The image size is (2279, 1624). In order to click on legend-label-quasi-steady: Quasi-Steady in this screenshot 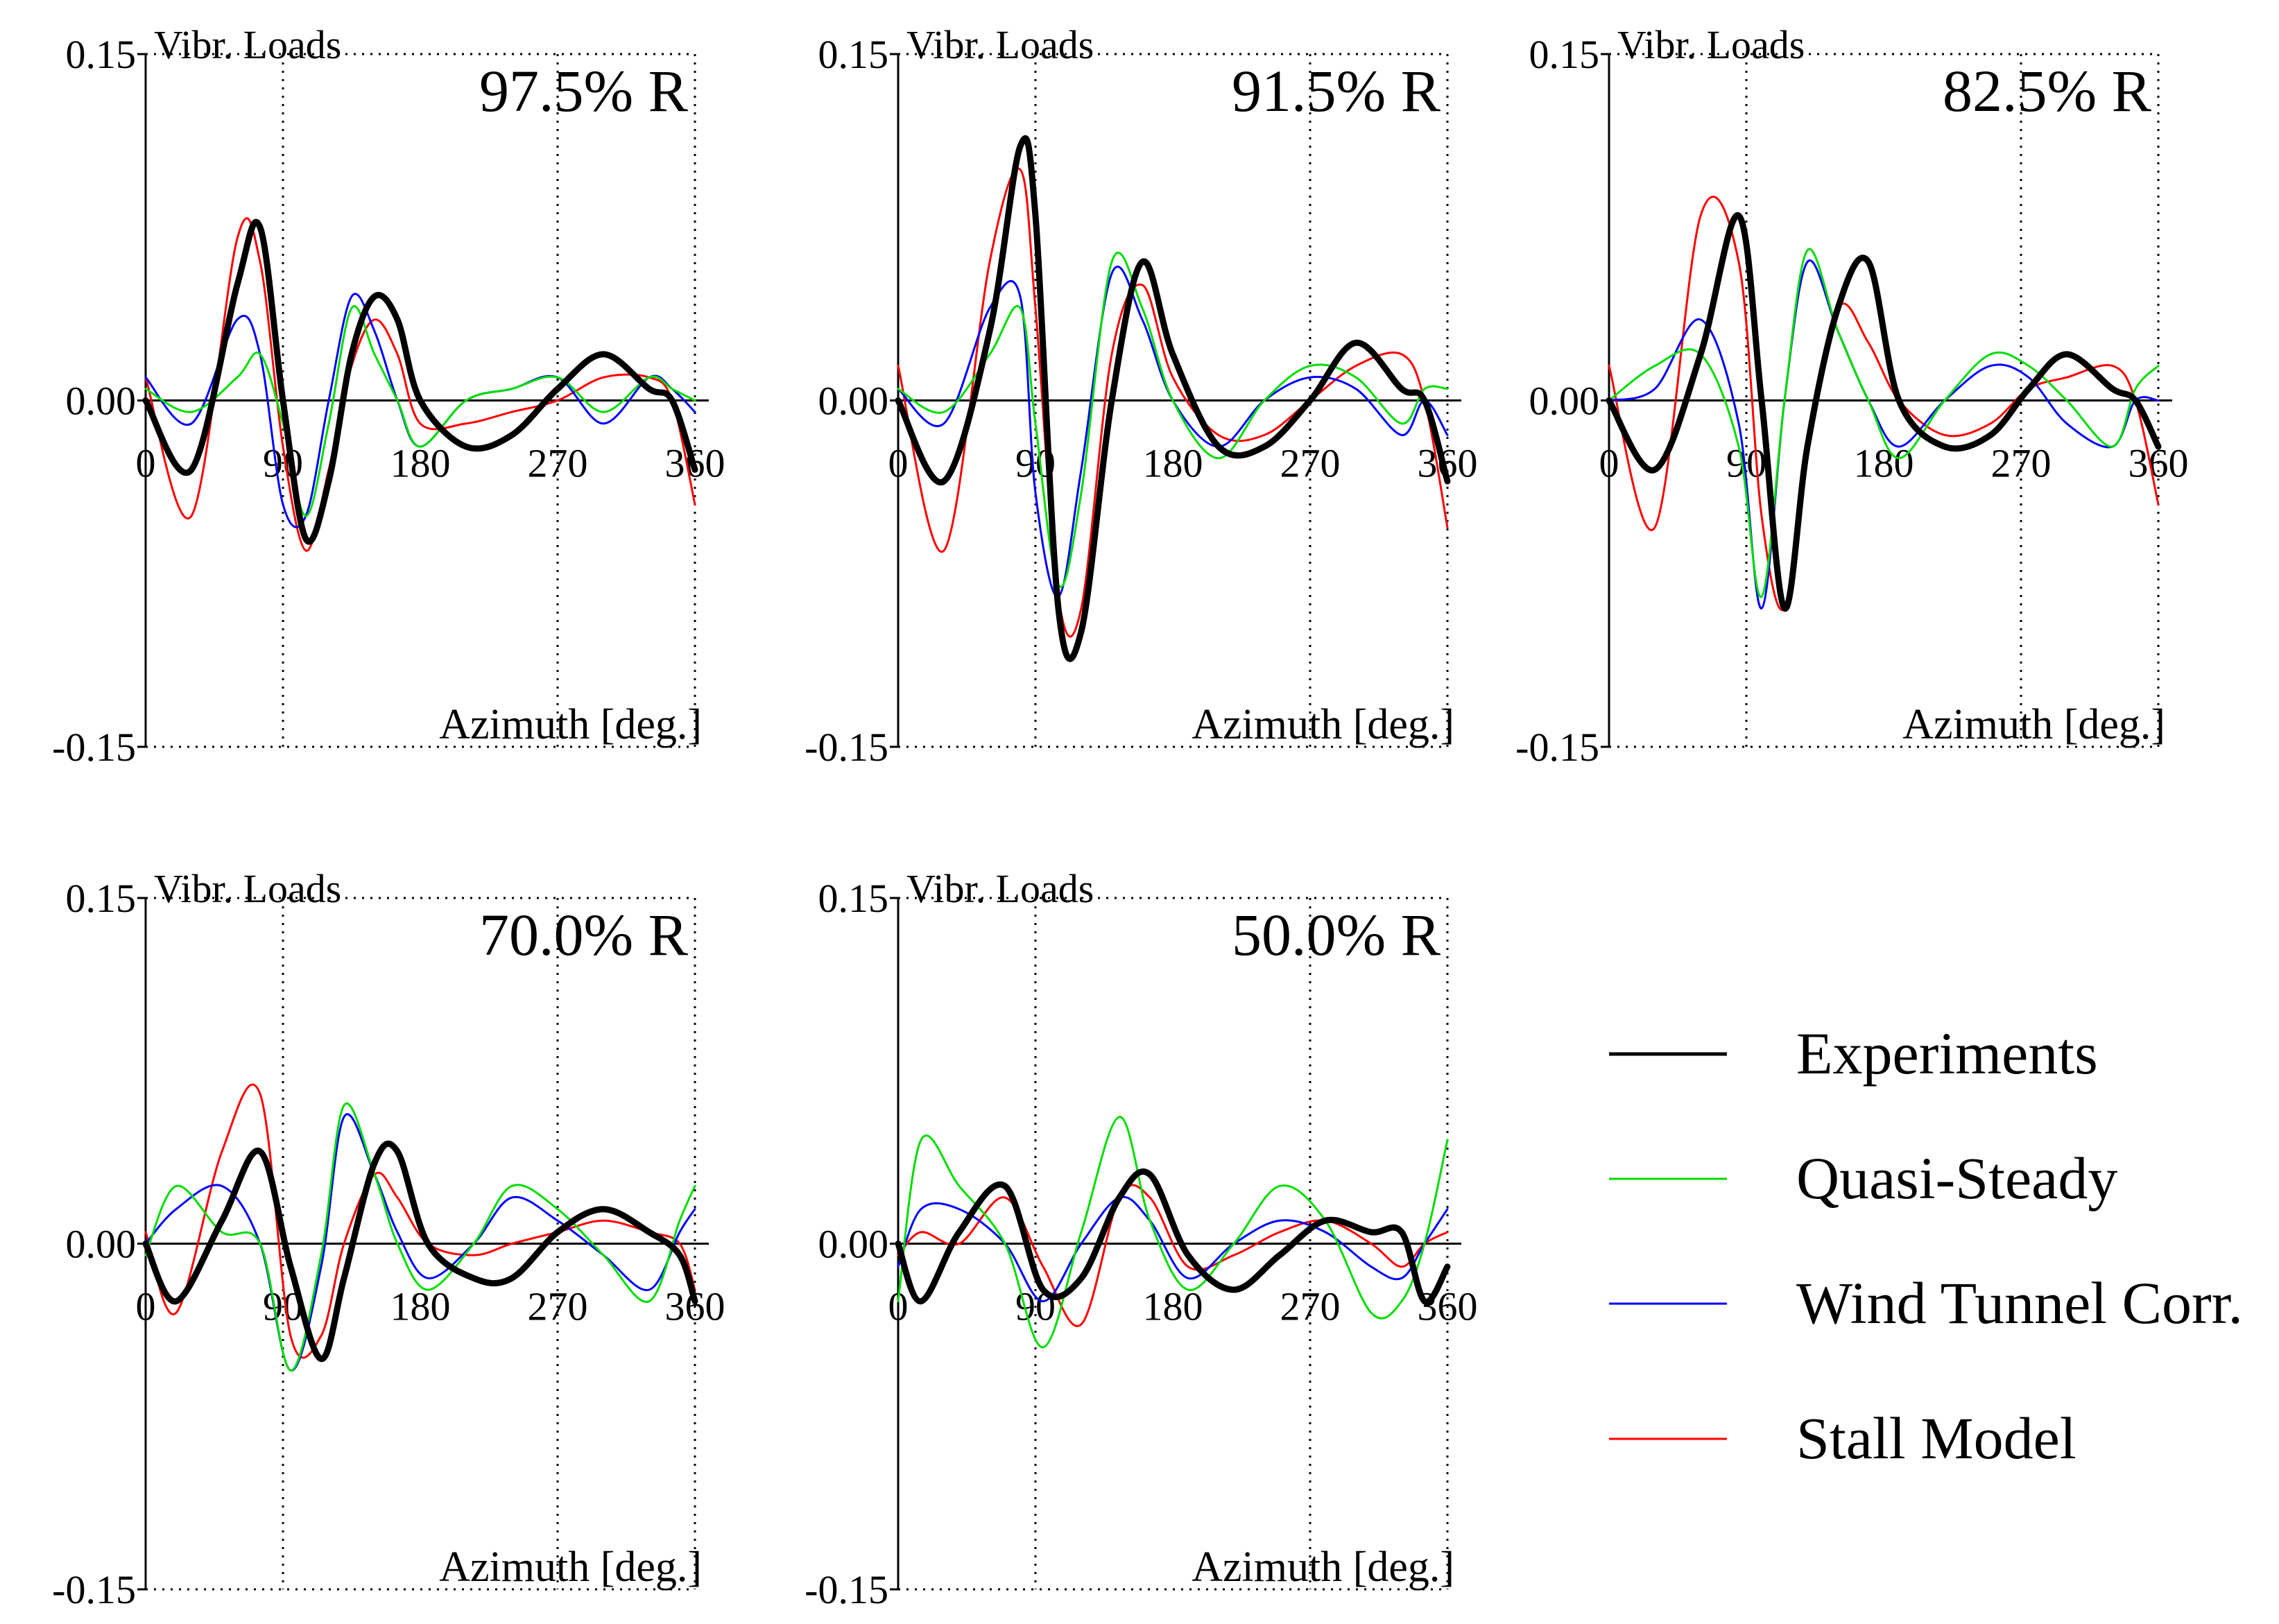, I will do `click(1957, 1178)`.